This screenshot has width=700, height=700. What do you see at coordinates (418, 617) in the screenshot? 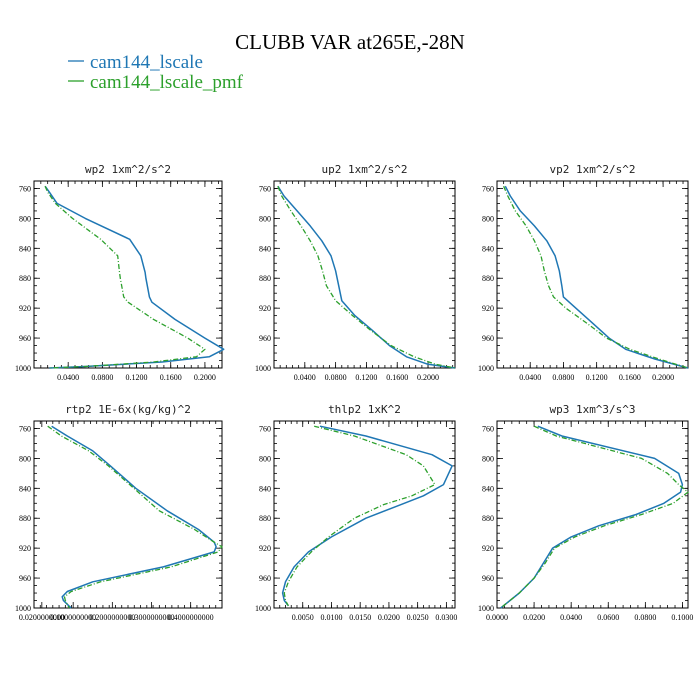
I see `x-tick-label: 0.0250` at bounding box center [418, 617].